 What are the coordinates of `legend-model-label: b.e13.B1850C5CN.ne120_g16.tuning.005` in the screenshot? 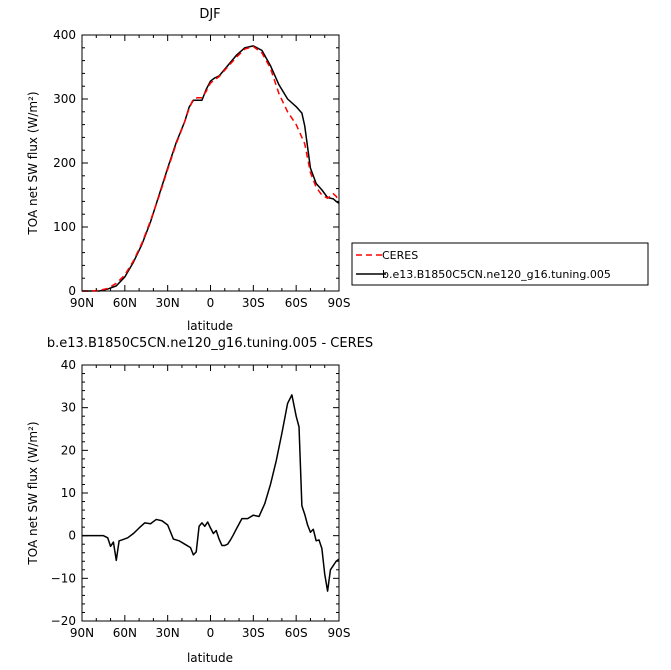 It's located at (496, 274).